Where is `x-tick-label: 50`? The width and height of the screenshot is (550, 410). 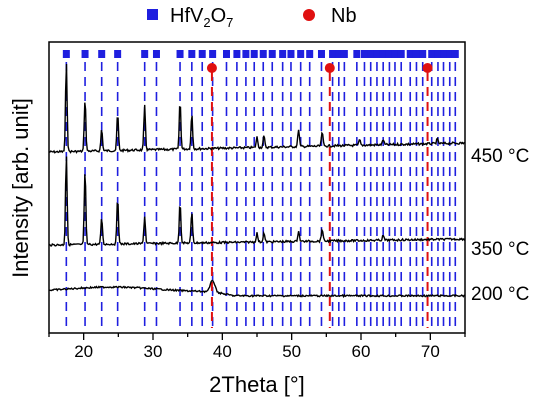
x-tick-label: 50 is located at coordinates (291, 351).